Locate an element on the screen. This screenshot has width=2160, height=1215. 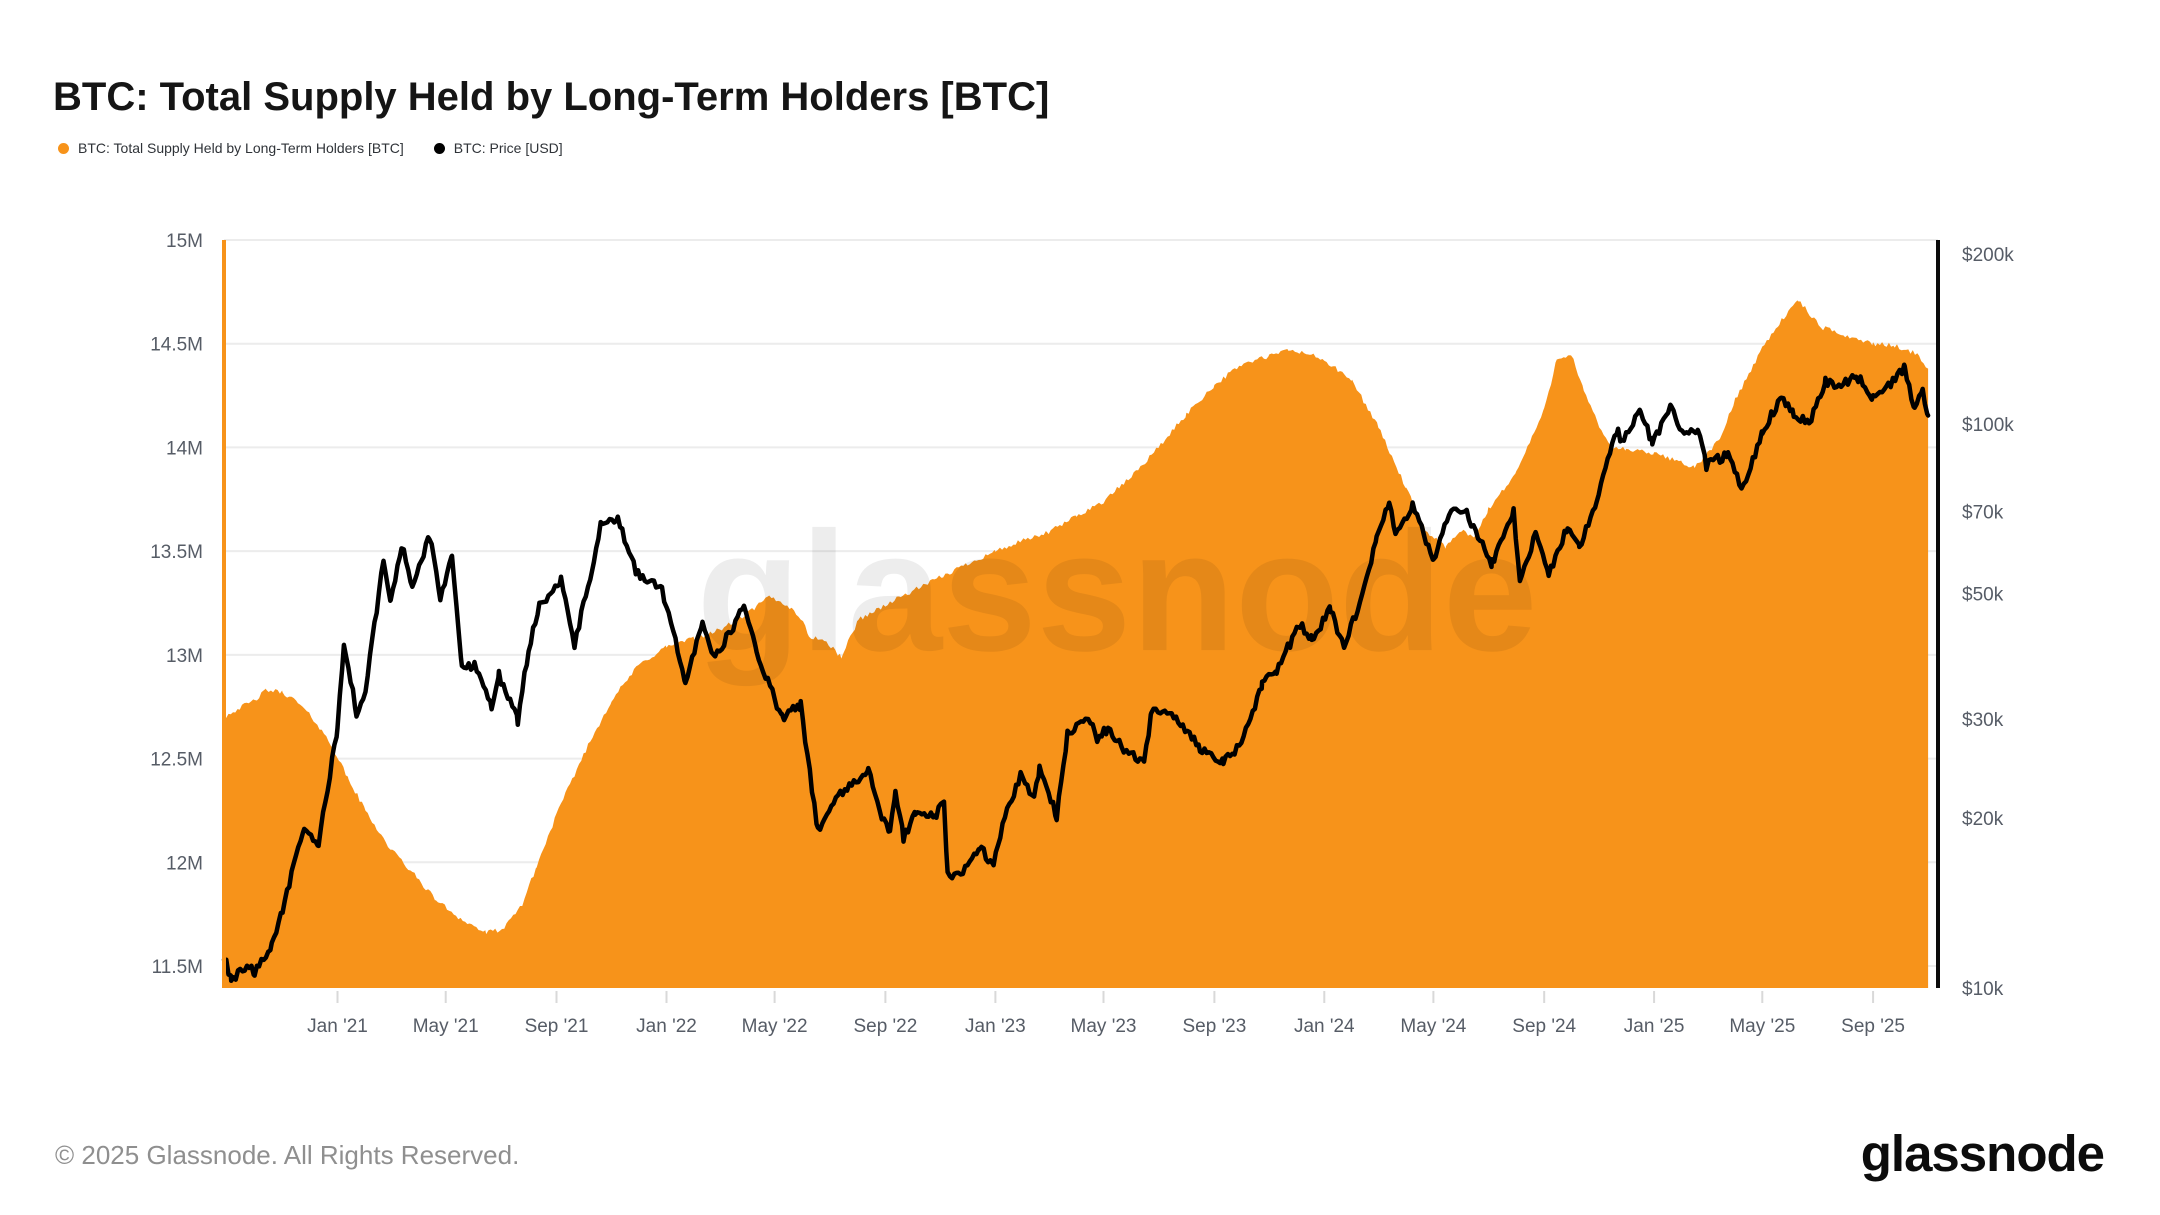
x-tick-label: Jan '24 is located at coordinates (1324, 1026).